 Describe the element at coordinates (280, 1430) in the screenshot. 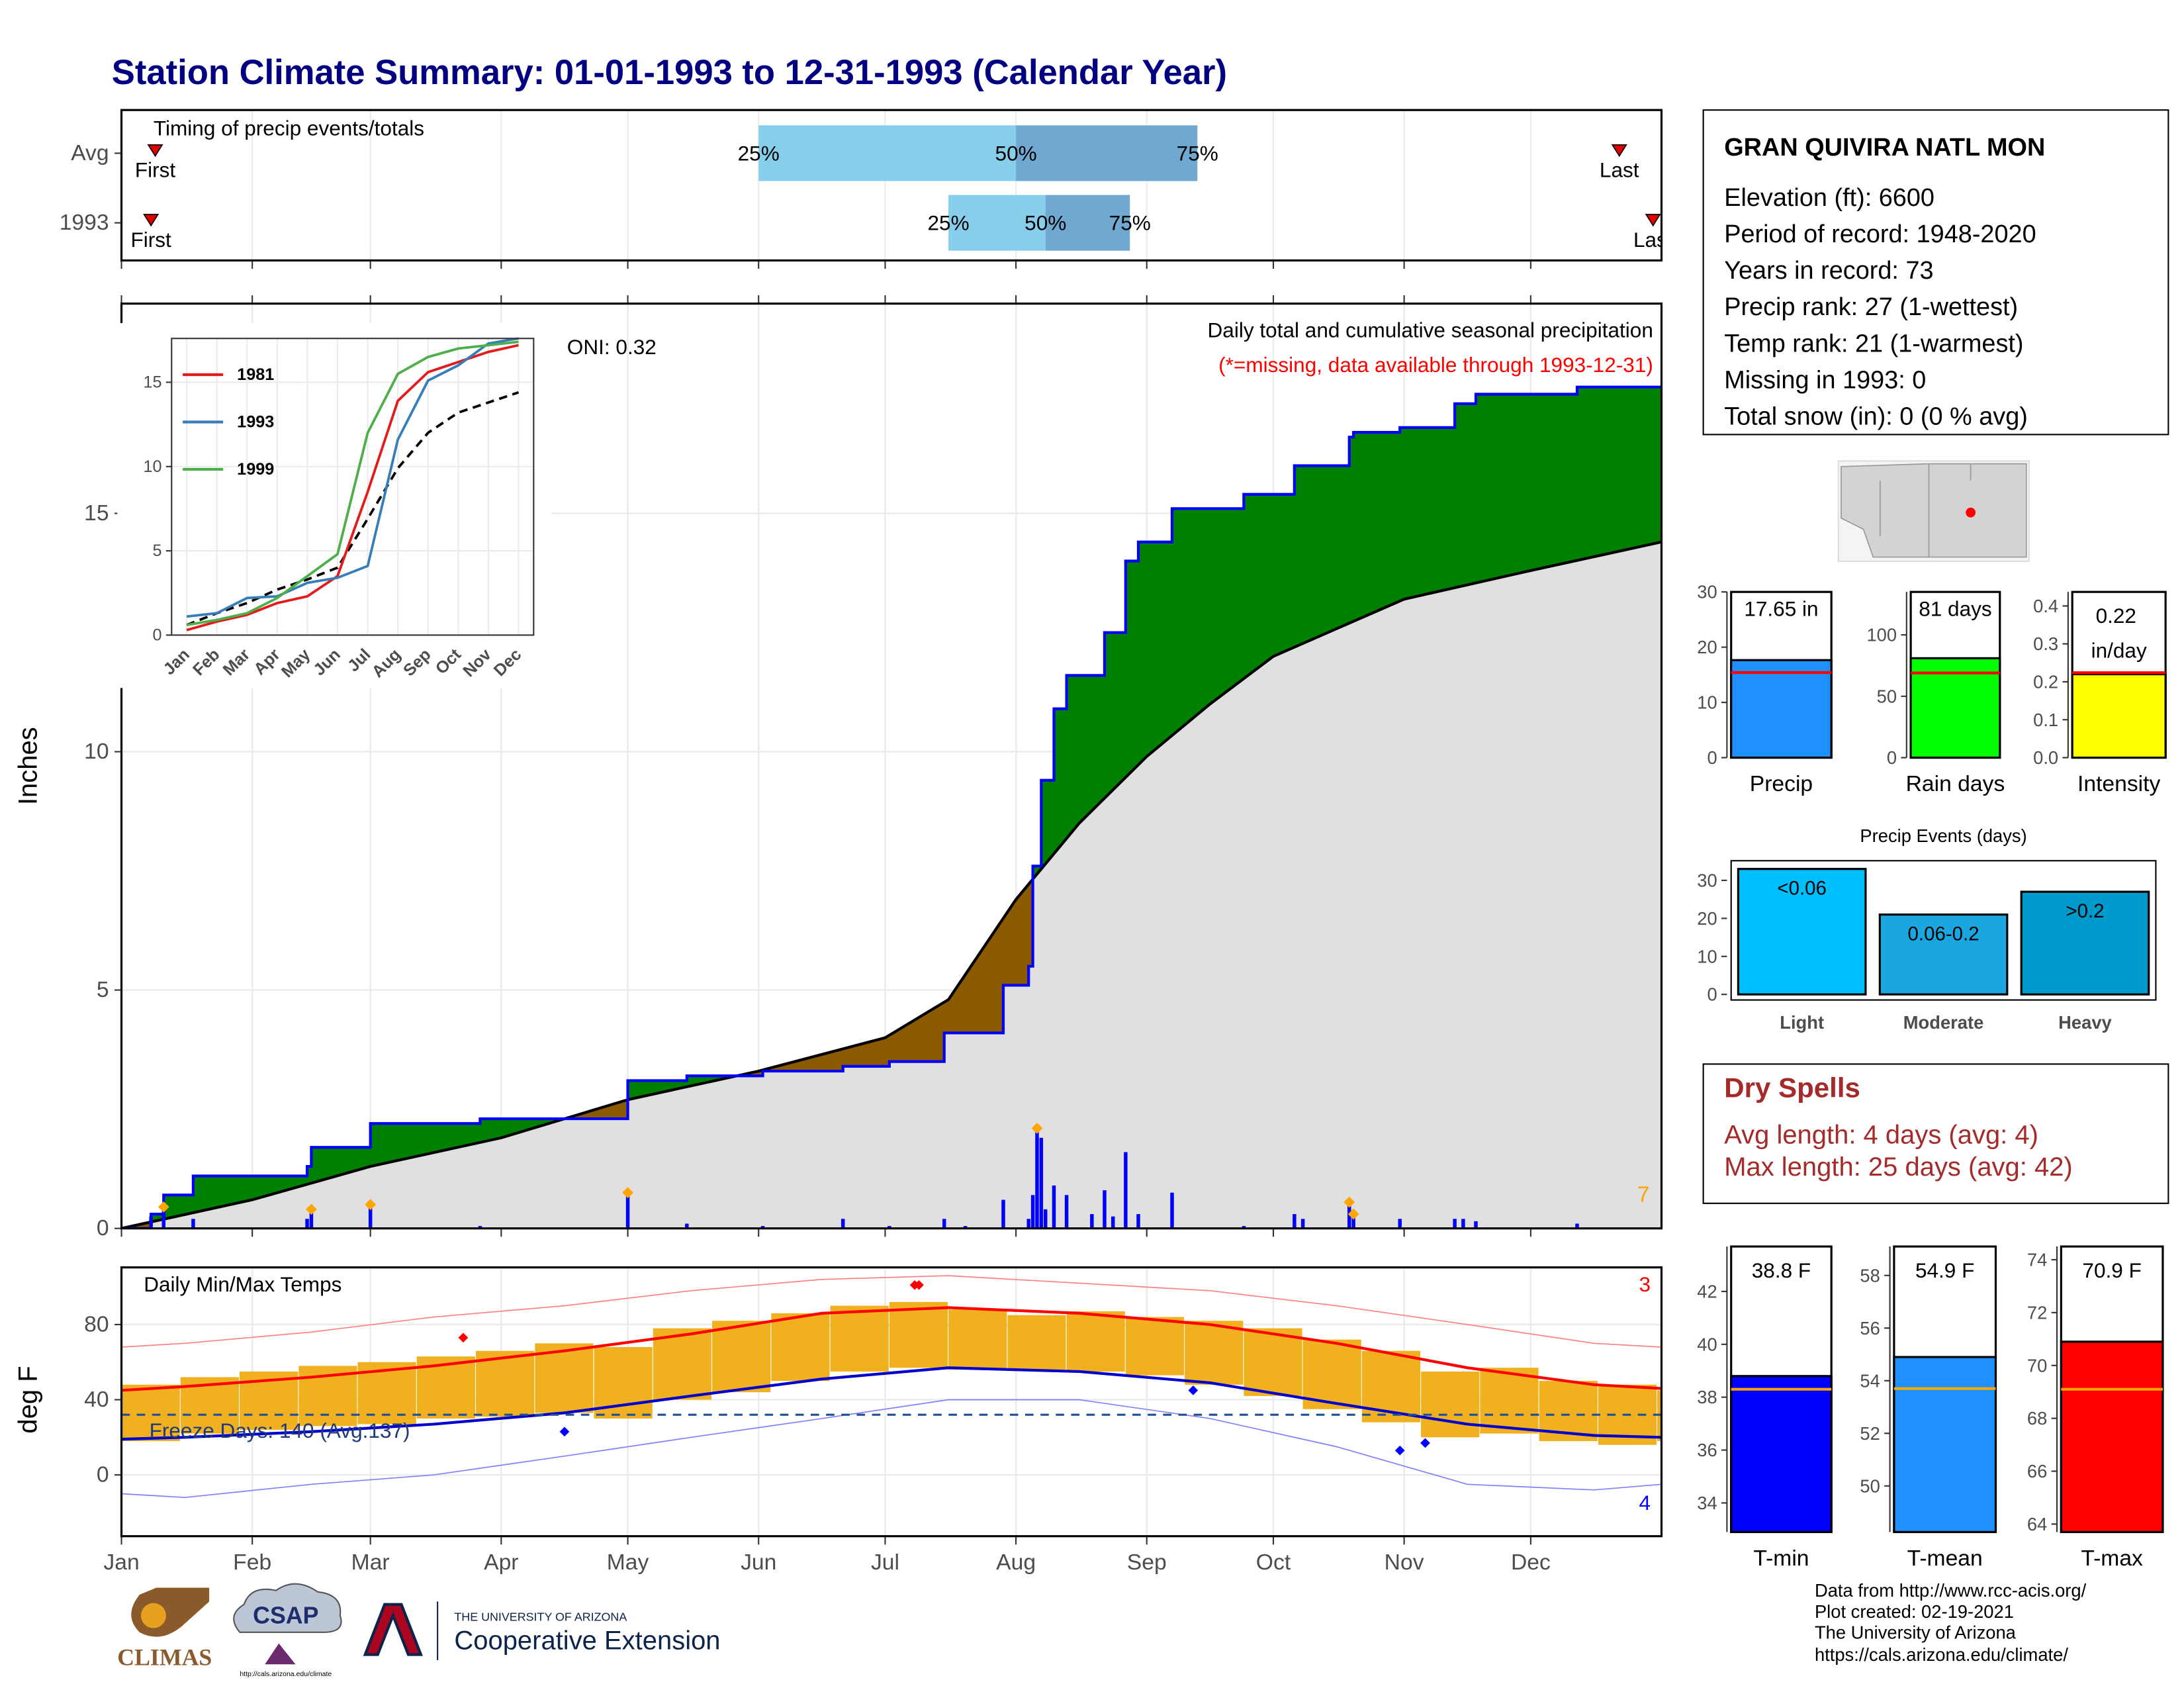

I see `freeze-annotation: Freeze Days: 140 (Avg.137)` at that location.